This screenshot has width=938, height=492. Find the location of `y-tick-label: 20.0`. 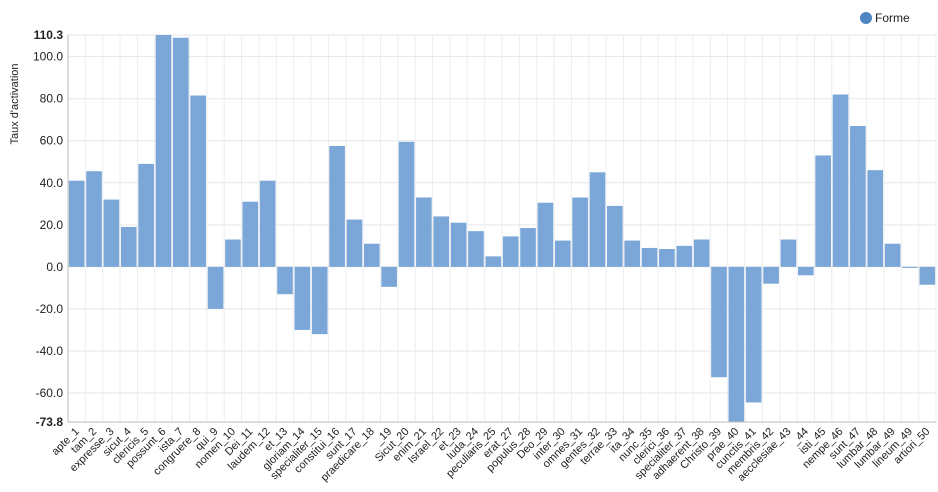

y-tick-label: 20.0 is located at coordinates (52, 225).